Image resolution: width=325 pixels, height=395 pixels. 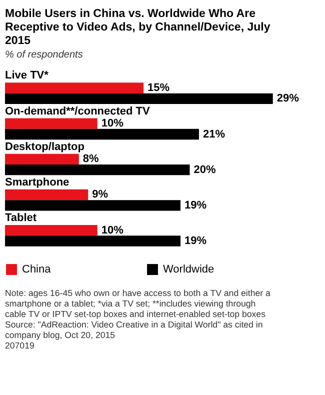 I want to click on y-tick-label: Tablet, so click(x=21, y=218).